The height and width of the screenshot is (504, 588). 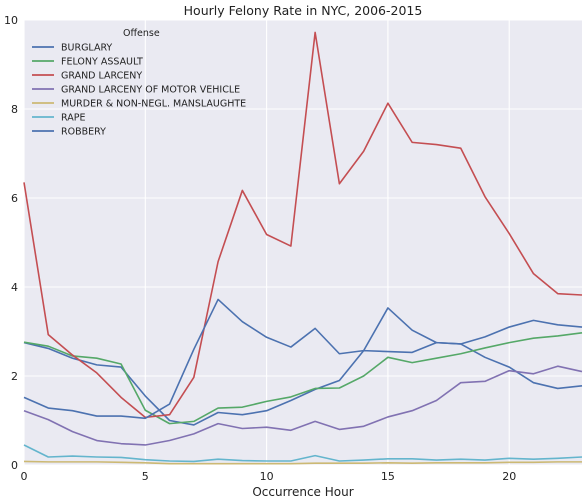 What do you see at coordinates (267, 476) in the screenshot?
I see `x-tick-label: 10` at bounding box center [267, 476].